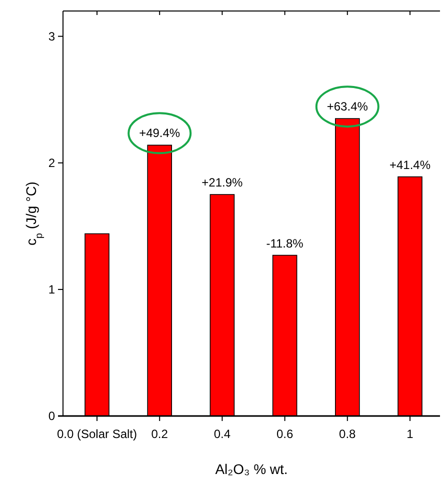  What do you see at coordinates (410, 434) in the screenshot?
I see `x-tick-label: 1` at bounding box center [410, 434].